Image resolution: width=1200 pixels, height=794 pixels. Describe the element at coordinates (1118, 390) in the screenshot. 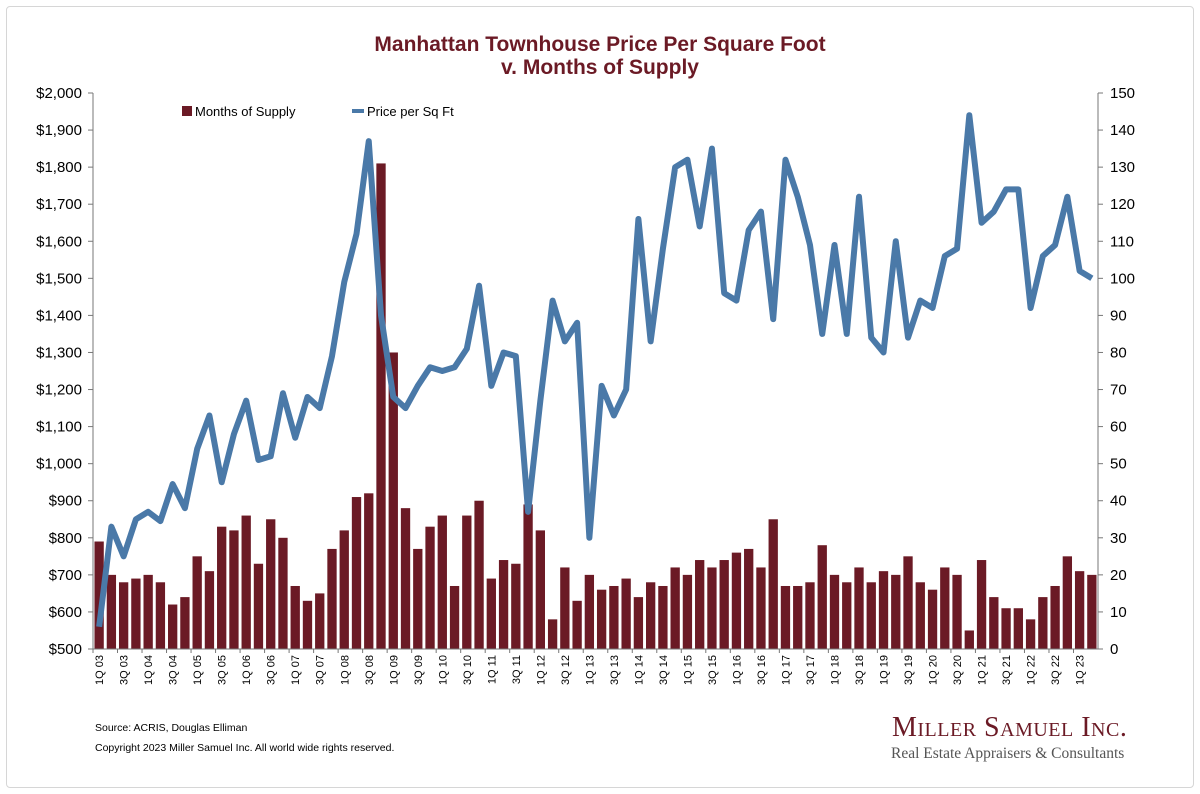

I see `right-tick-label: 70` at that location.